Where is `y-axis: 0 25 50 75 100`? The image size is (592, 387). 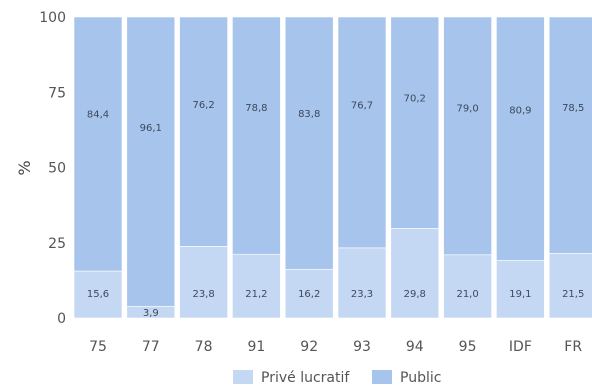
y-axis: 0 25 50 75 100 is located at coordinates (52, 168).